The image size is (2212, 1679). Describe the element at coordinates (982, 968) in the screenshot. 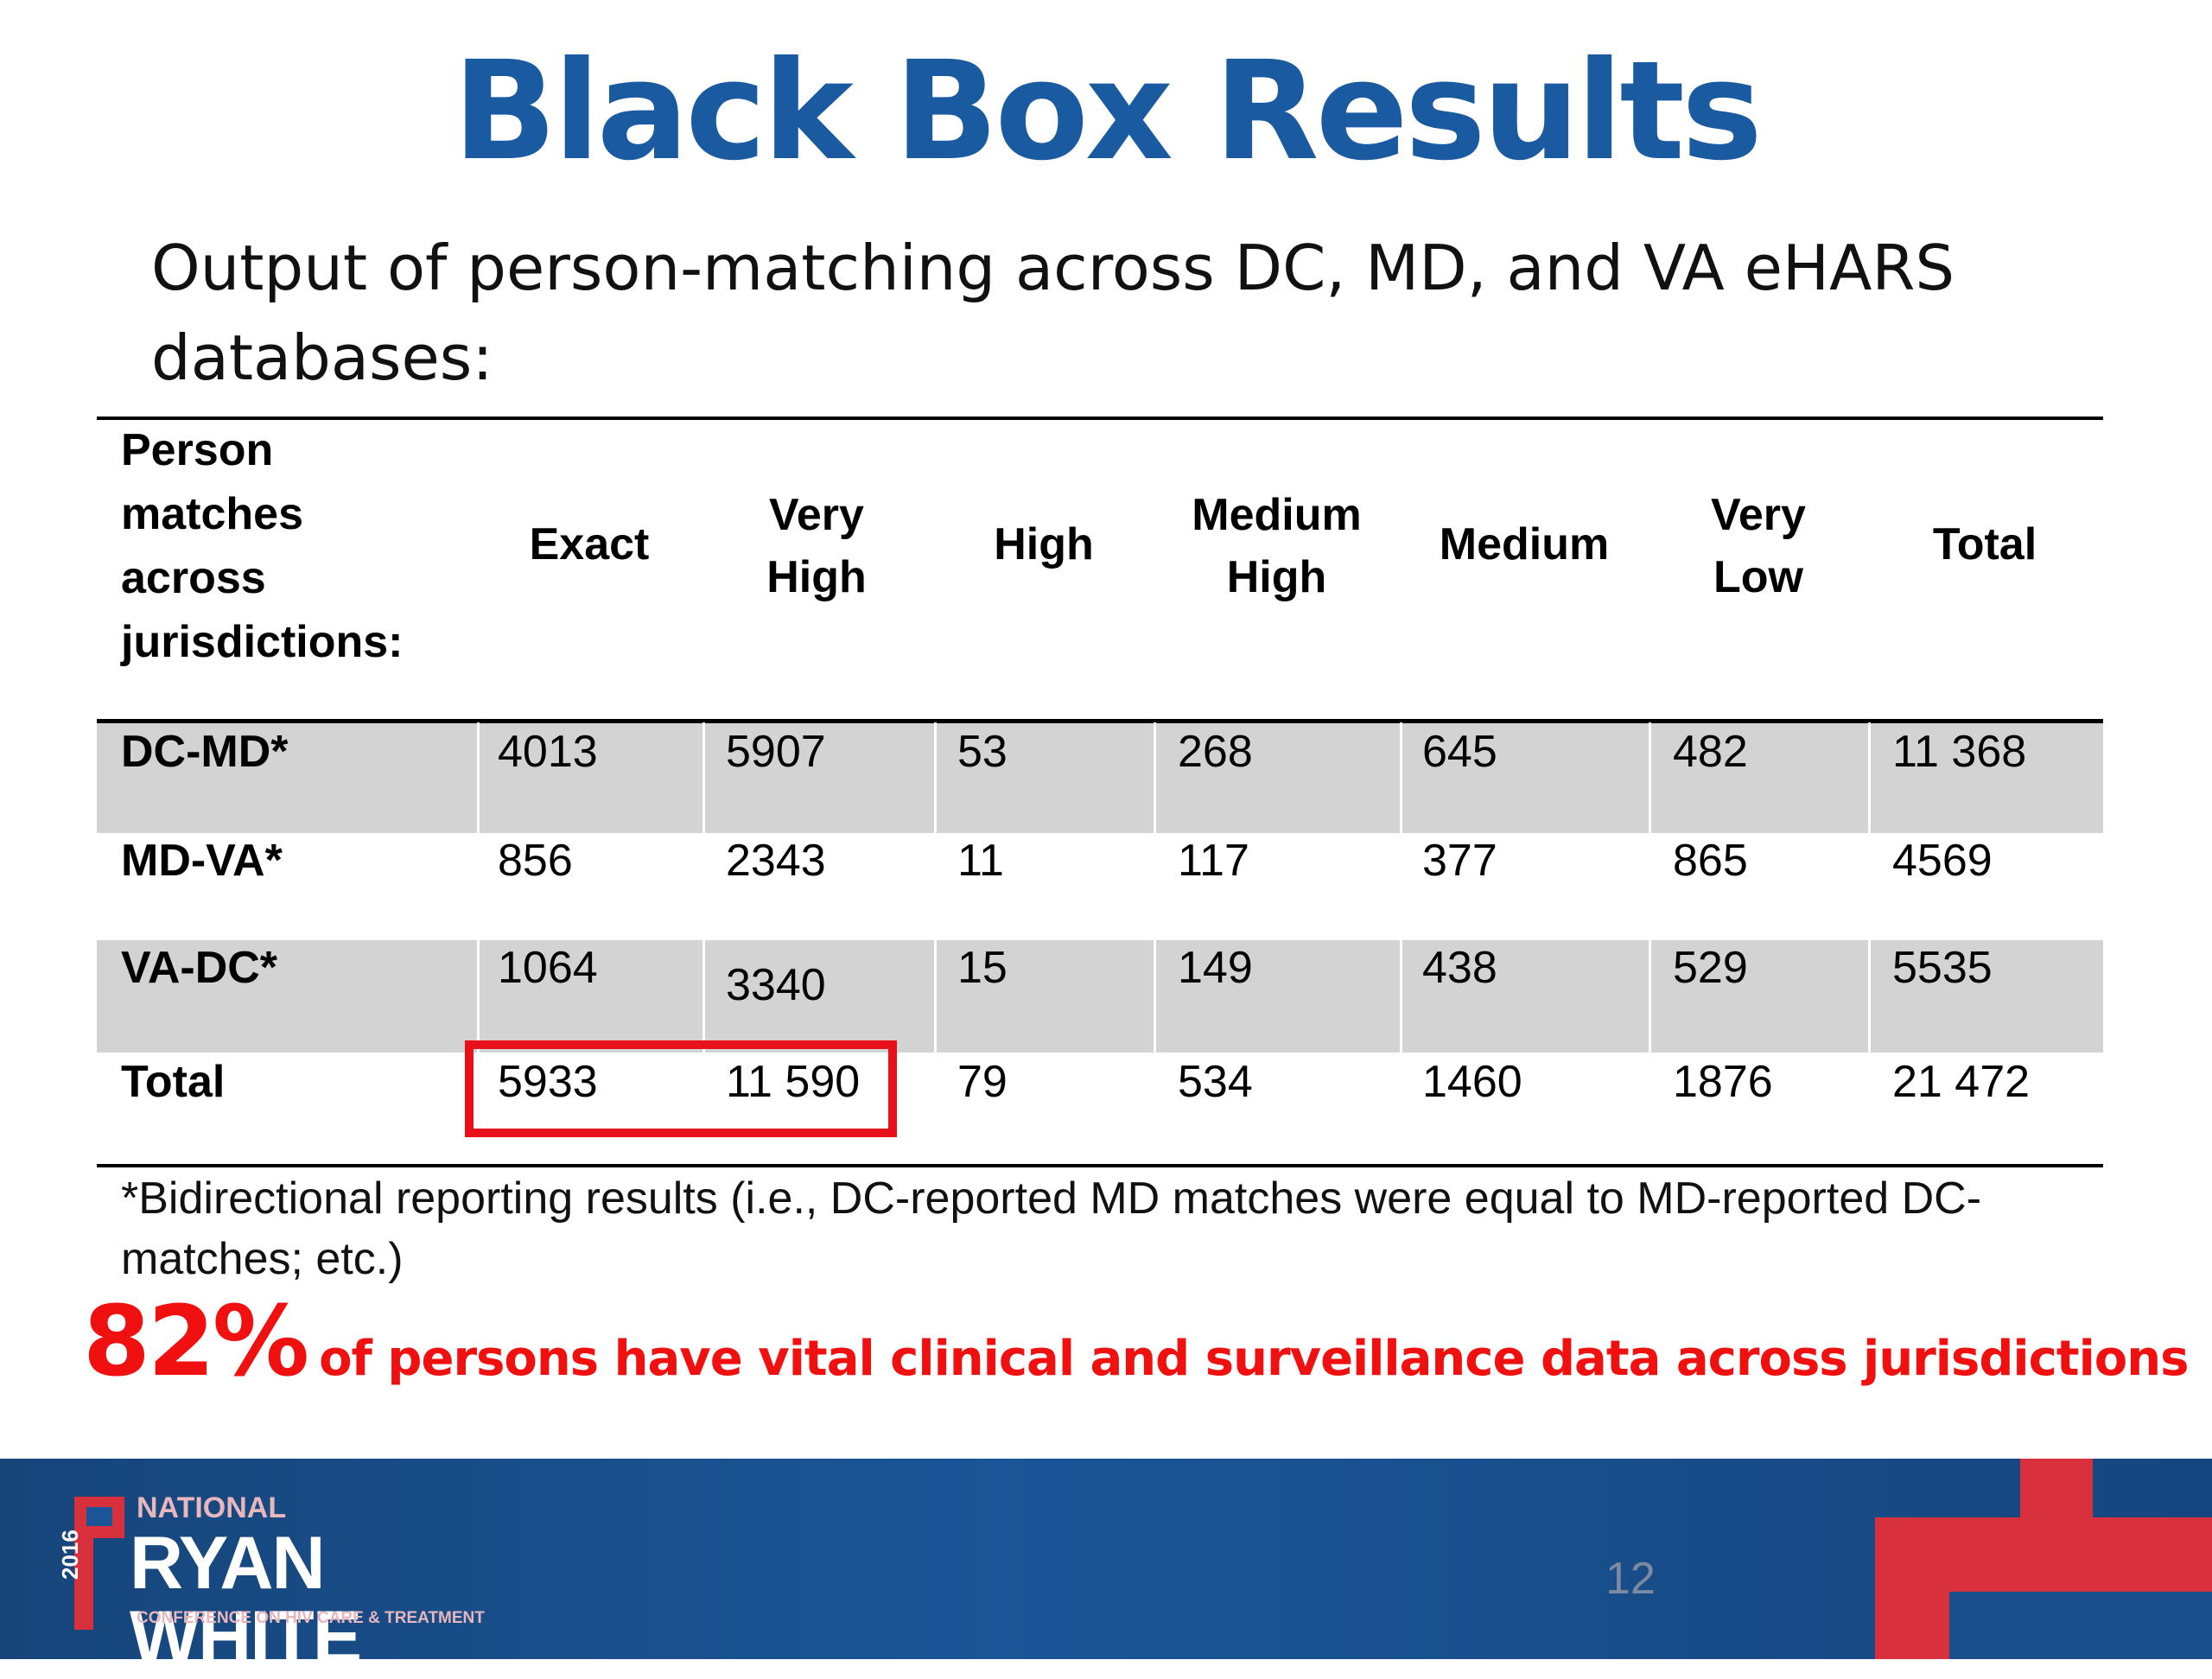

I see `table-cell: 15` at that location.